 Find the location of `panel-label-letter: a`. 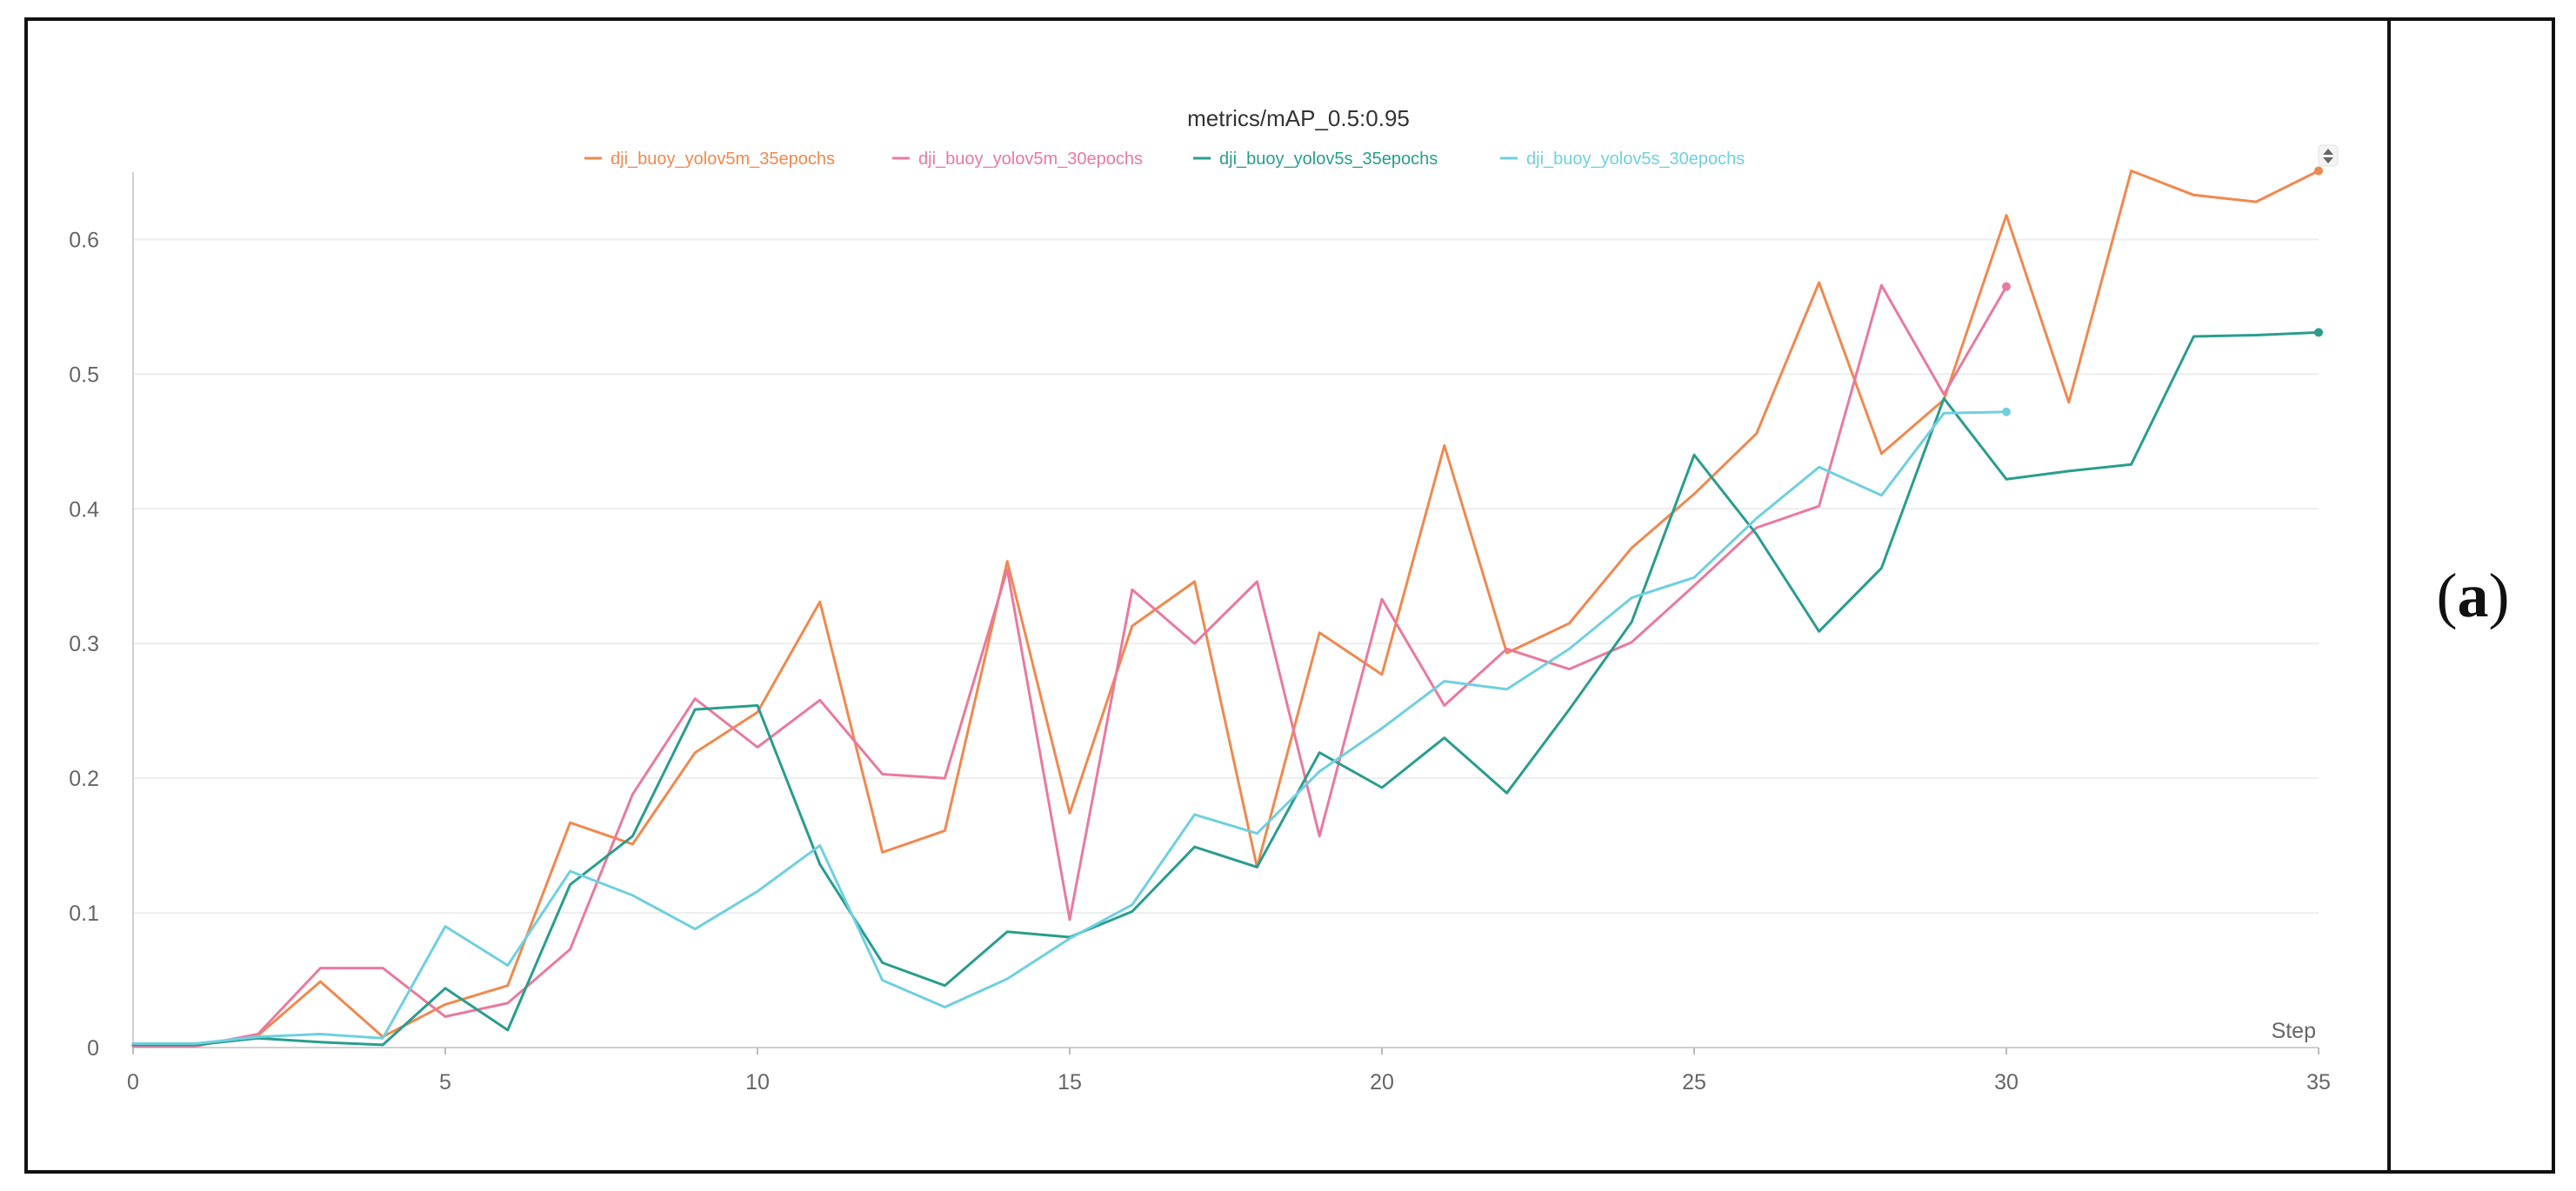

panel-label-letter: a is located at coordinates (2473, 595).